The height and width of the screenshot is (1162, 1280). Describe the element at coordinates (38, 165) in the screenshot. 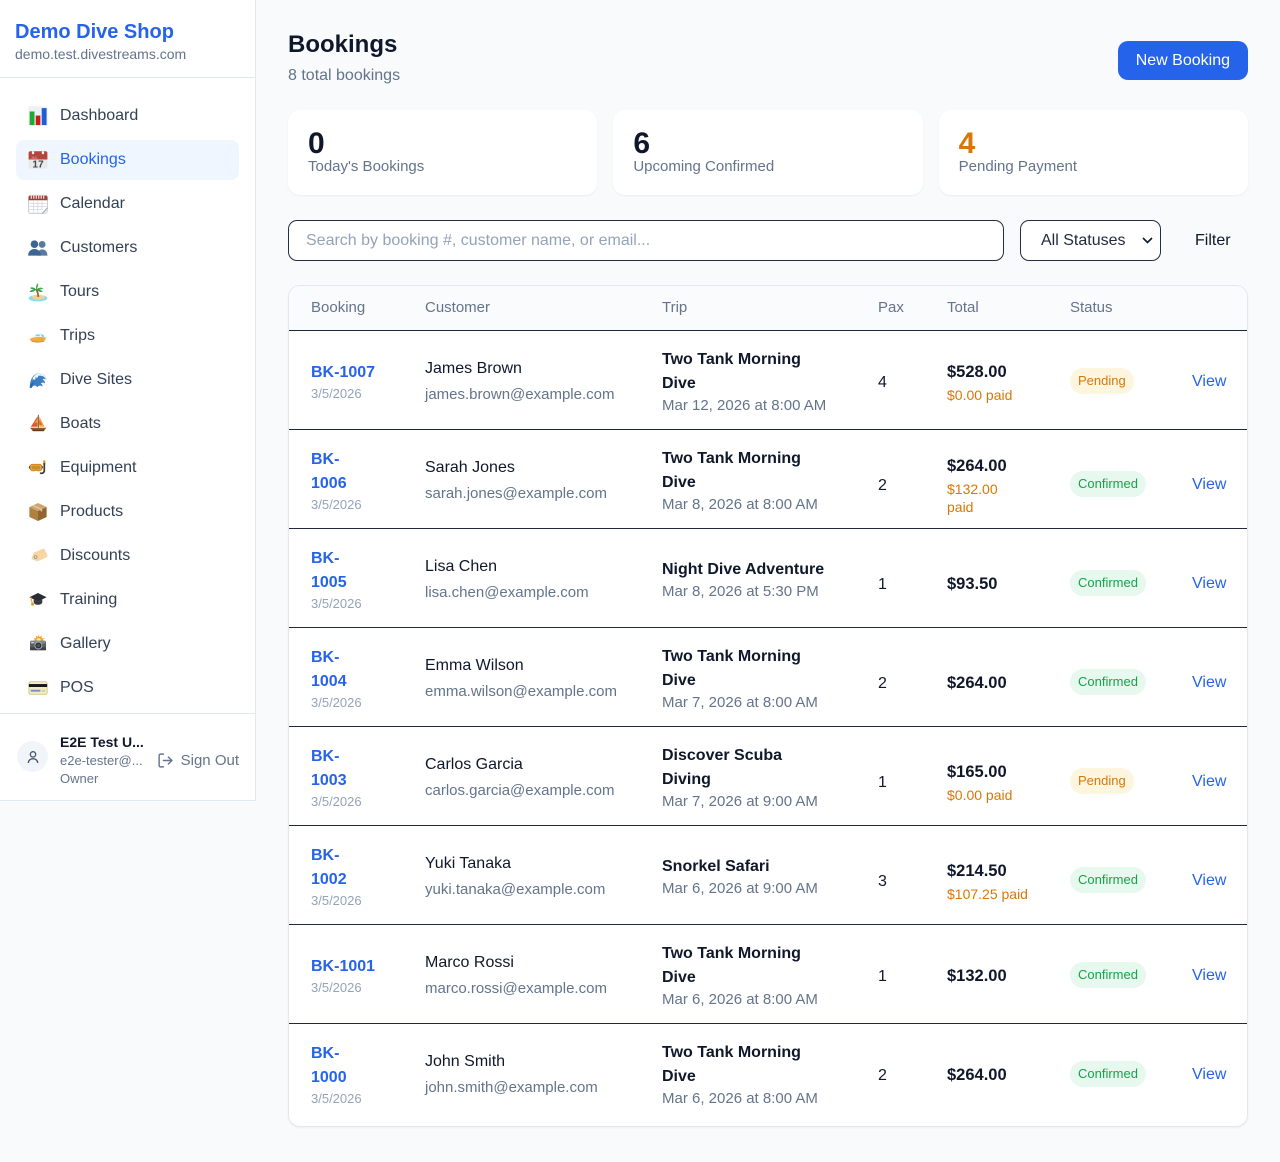

I see `svg-text: 17` at that location.